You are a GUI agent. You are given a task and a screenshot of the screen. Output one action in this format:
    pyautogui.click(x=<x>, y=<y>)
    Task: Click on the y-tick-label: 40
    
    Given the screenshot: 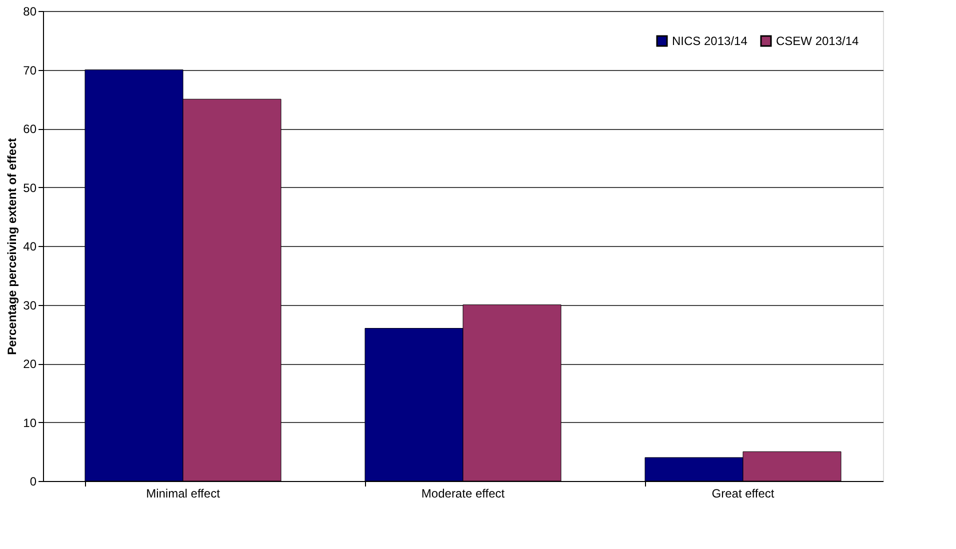 What is the action you would take?
    pyautogui.click(x=30, y=247)
    